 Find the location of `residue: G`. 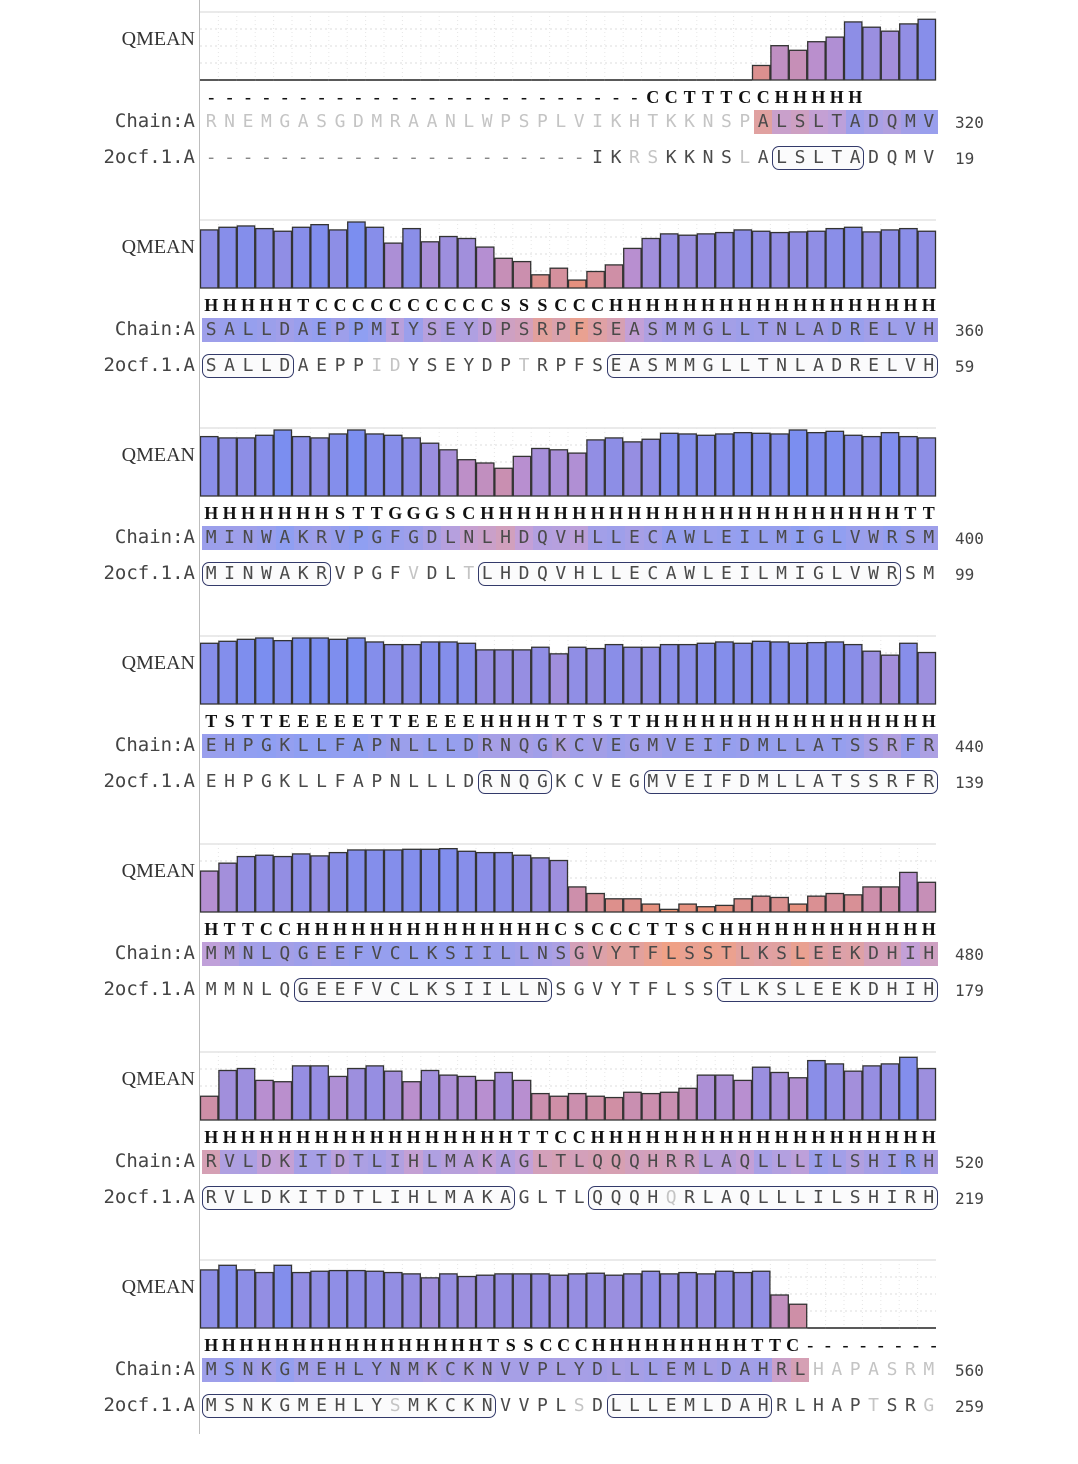

residue: G is located at coordinates (634, 746).